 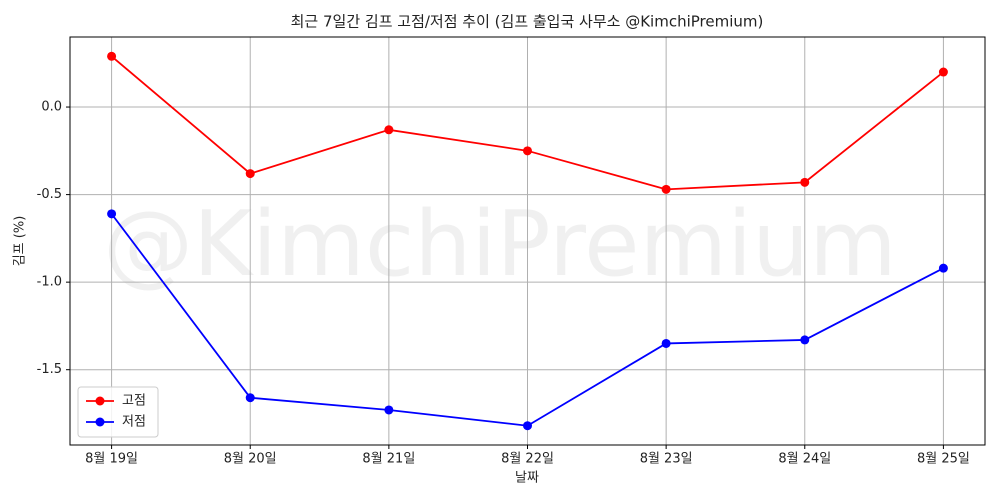 I want to click on y-tick-label: -1.5, so click(x=49, y=369).